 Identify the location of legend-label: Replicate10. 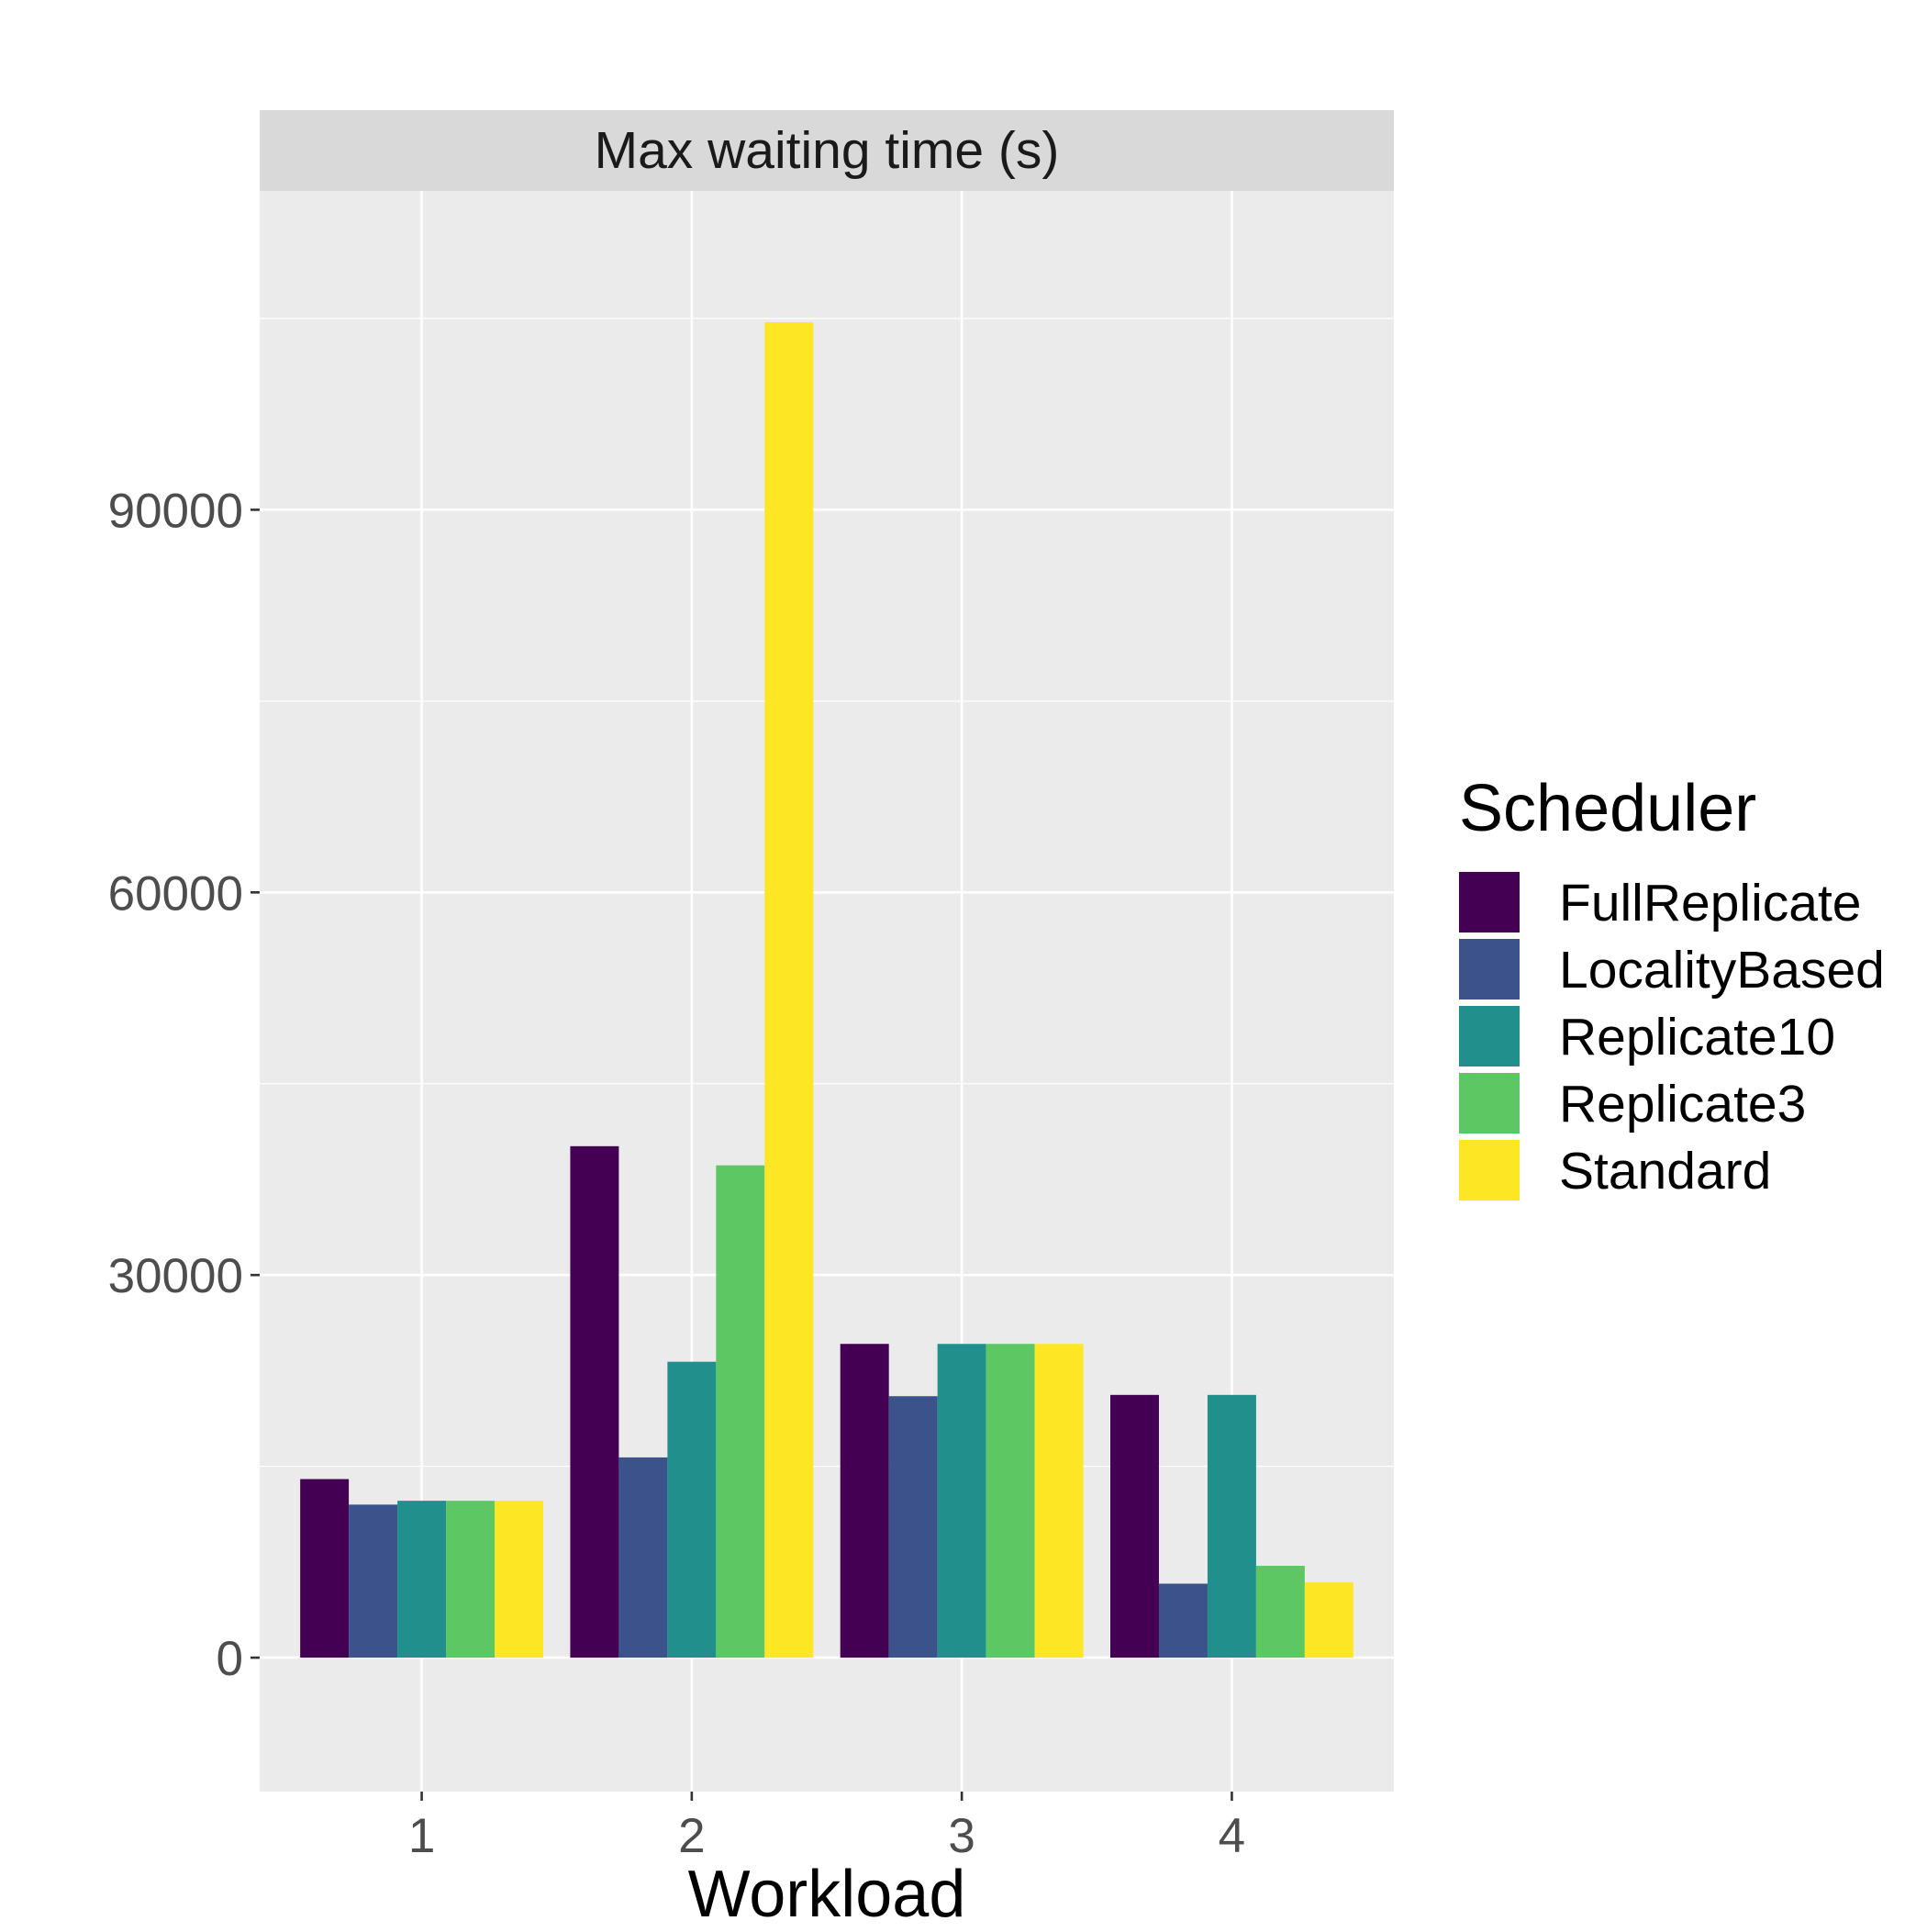
(1697, 1037).